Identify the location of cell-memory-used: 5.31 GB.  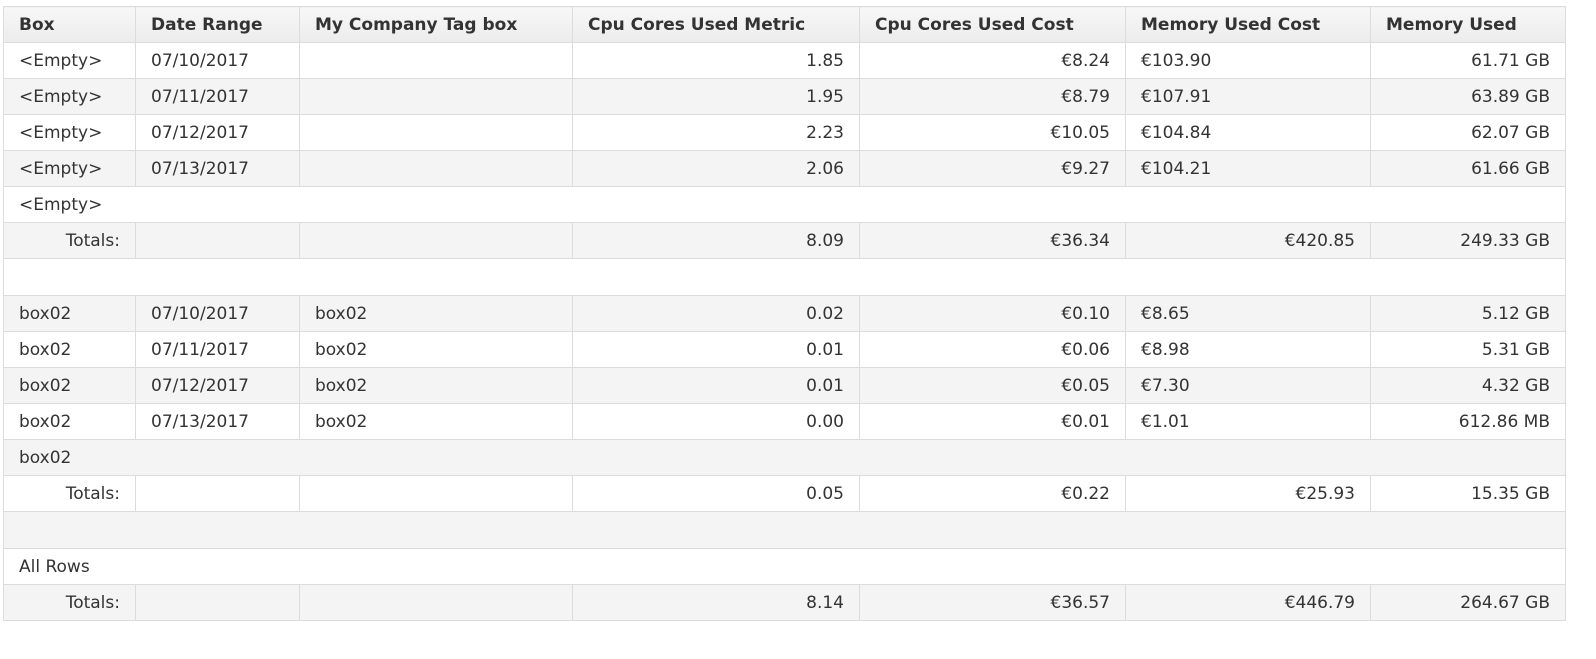
(1468, 349).